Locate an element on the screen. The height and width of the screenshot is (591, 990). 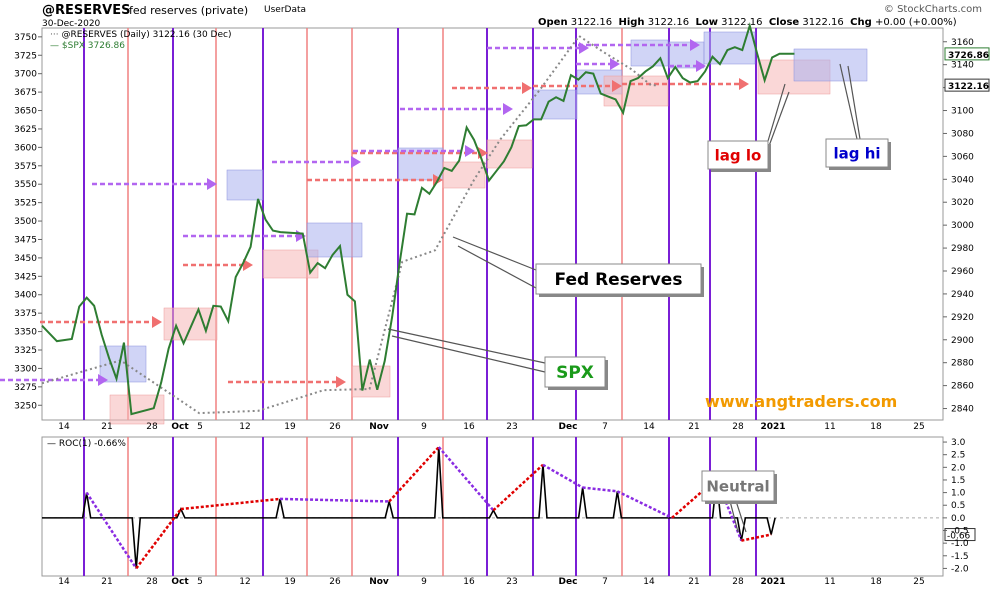
x-tick-label: 12 is located at coordinates (244, 427).